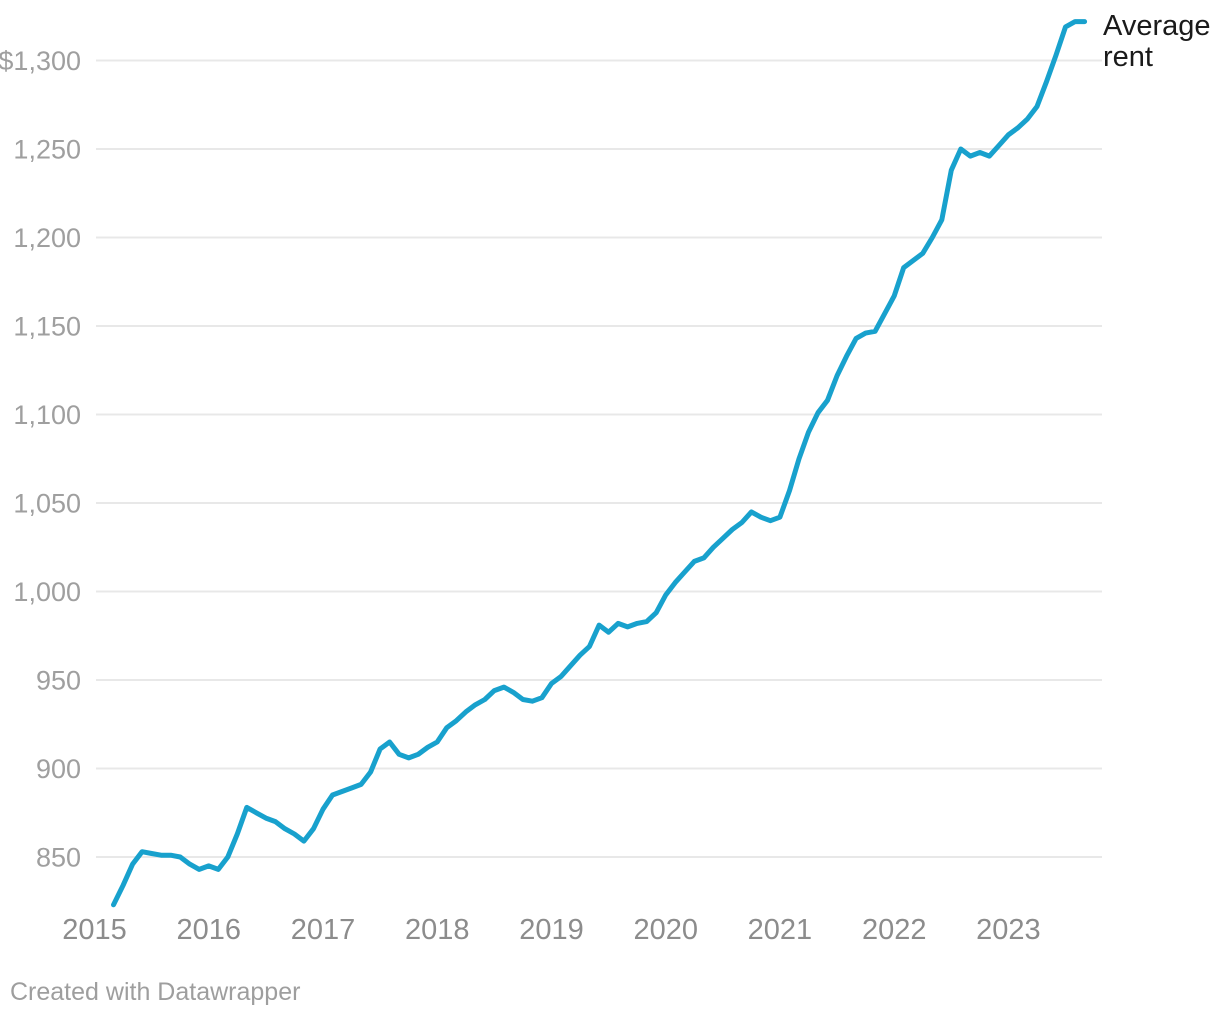  I want to click on y-axis-tick-label: 1,100, so click(47, 415).